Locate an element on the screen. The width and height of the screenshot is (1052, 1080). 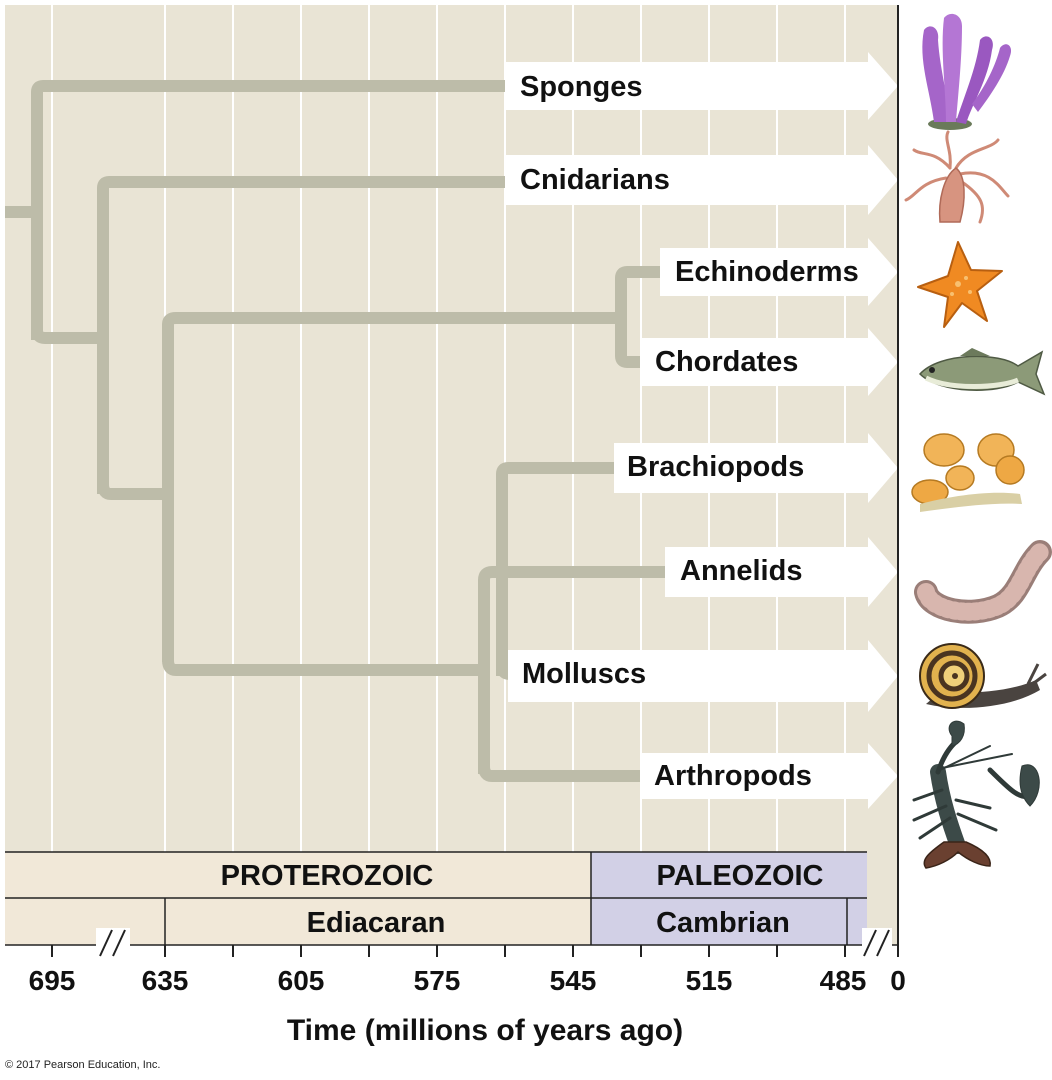
tick-label: 0 is located at coordinates (898, 980).